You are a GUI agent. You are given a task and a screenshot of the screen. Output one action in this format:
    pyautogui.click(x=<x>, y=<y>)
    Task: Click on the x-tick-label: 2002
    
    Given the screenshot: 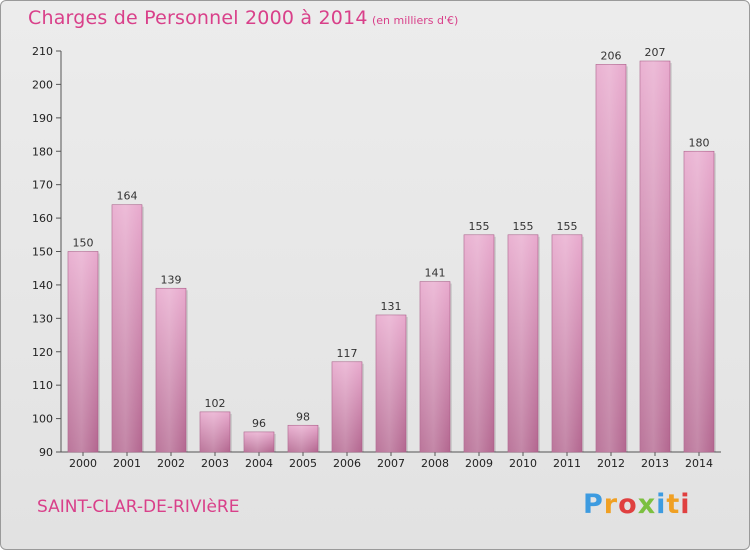 What is the action you would take?
    pyautogui.click(x=171, y=463)
    